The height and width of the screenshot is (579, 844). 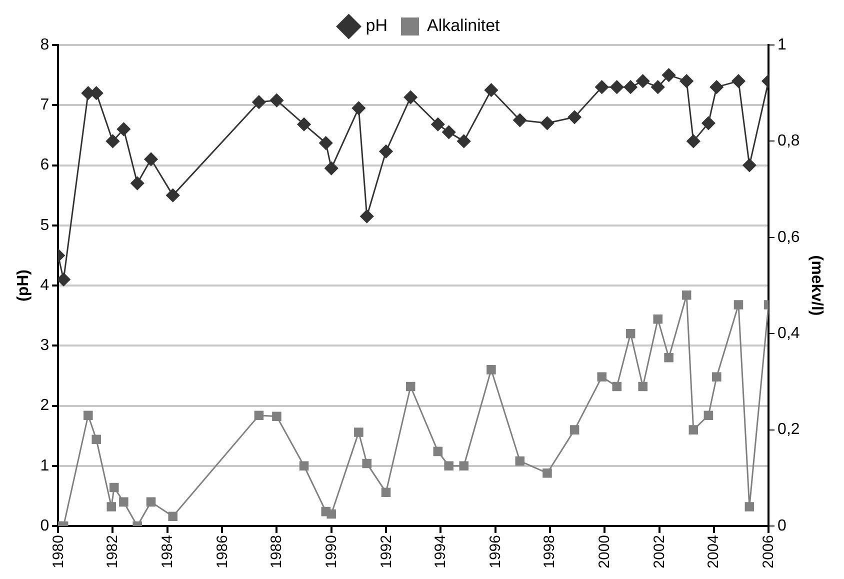 What do you see at coordinates (495, 551) in the screenshot?
I see `x-tick-label: 1996` at bounding box center [495, 551].